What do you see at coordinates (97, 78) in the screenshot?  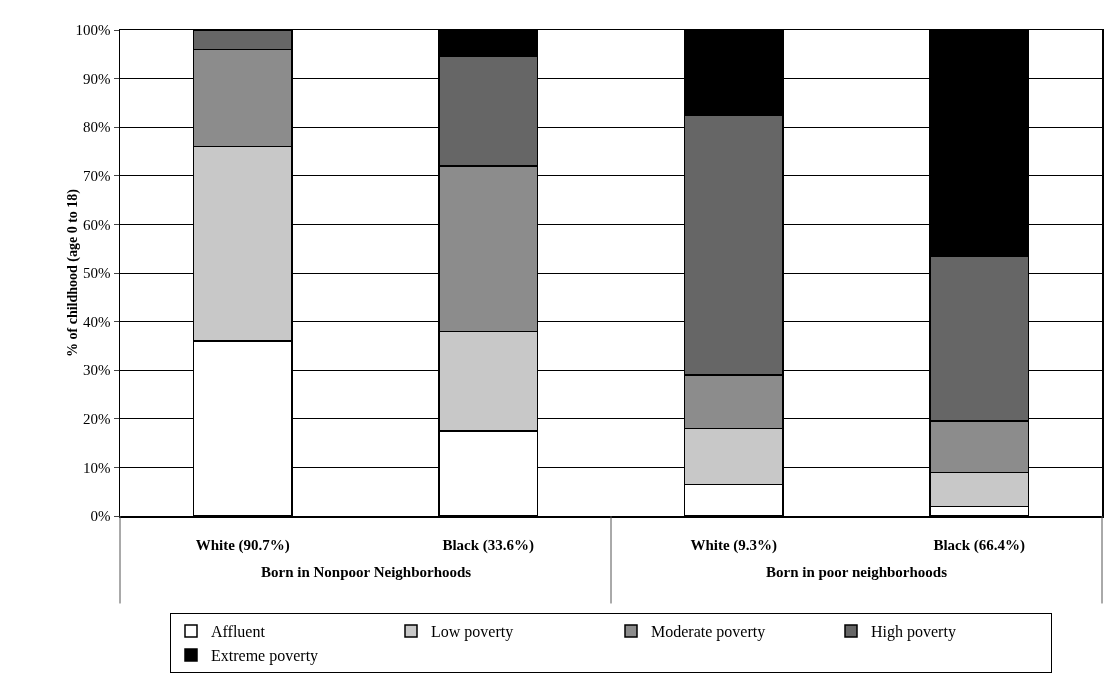 I see `y-tick-label: 90%` at bounding box center [97, 78].